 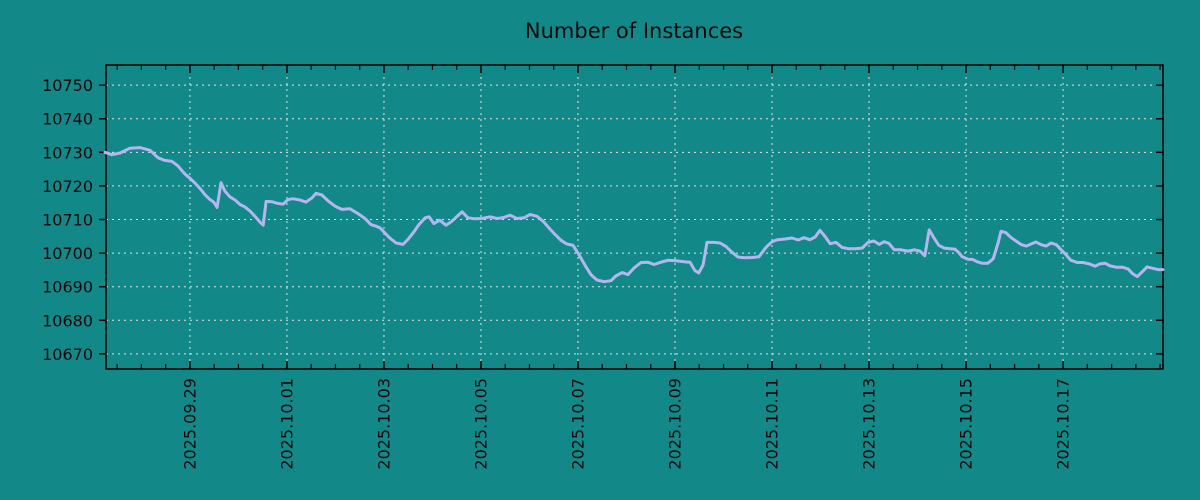 I want to click on x-tick-label: 2025.10.13, so click(x=869, y=424).